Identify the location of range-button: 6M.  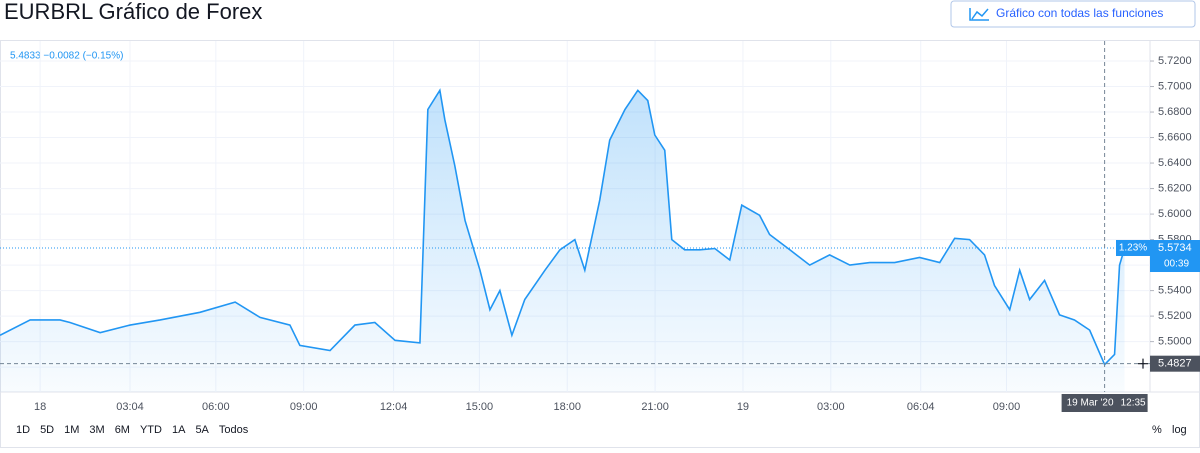
(122, 430).